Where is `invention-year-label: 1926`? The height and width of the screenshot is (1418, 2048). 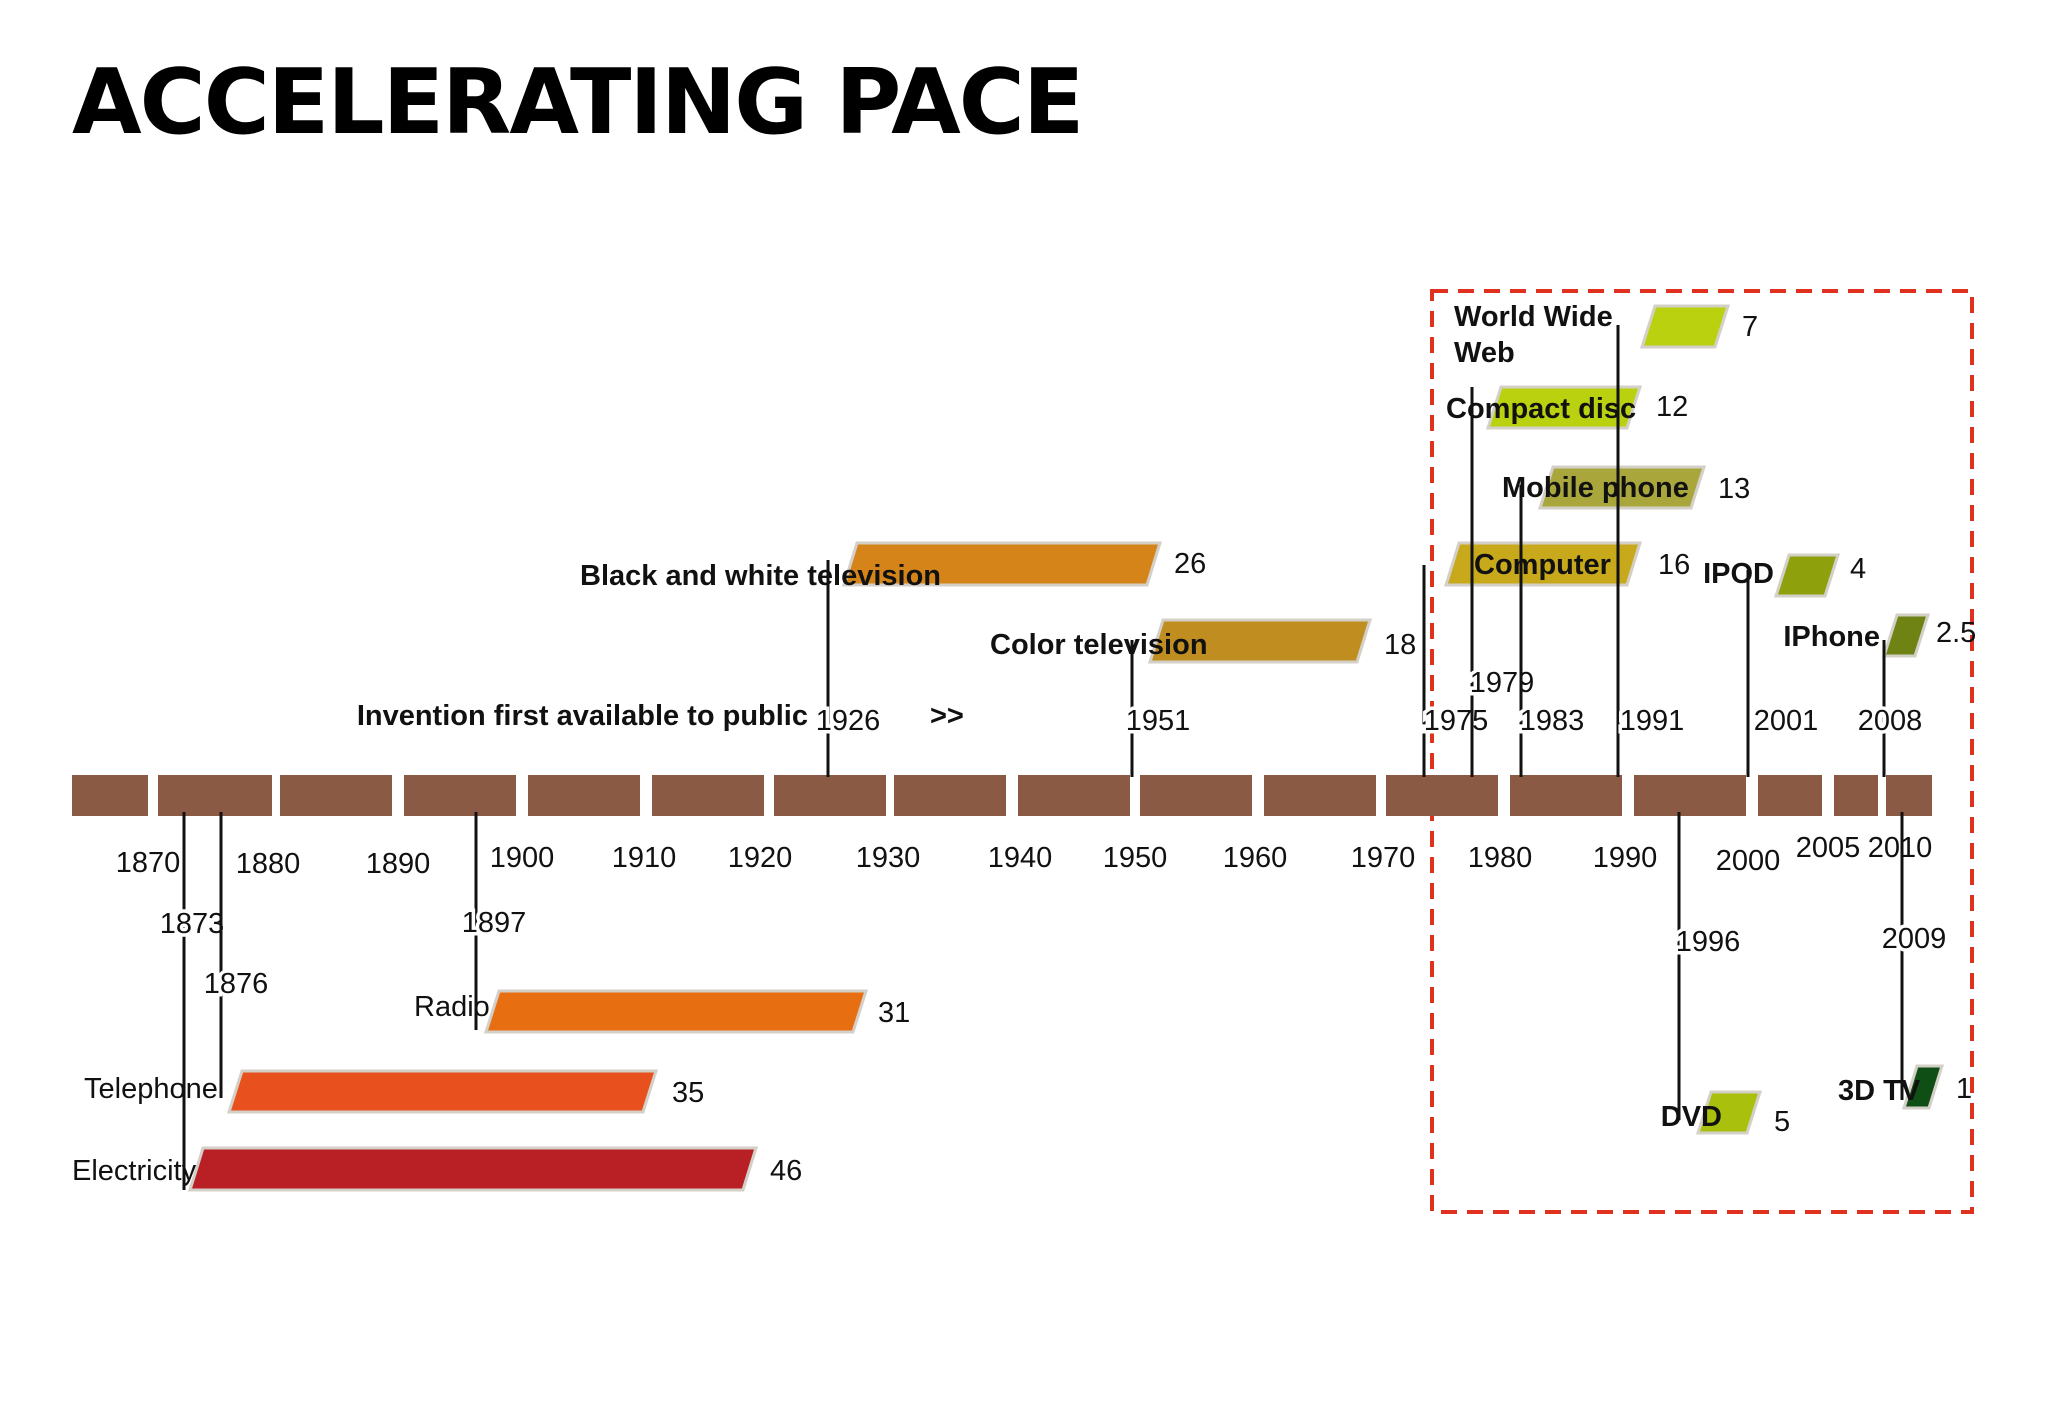
invention-year-label: 1926 is located at coordinates (848, 721).